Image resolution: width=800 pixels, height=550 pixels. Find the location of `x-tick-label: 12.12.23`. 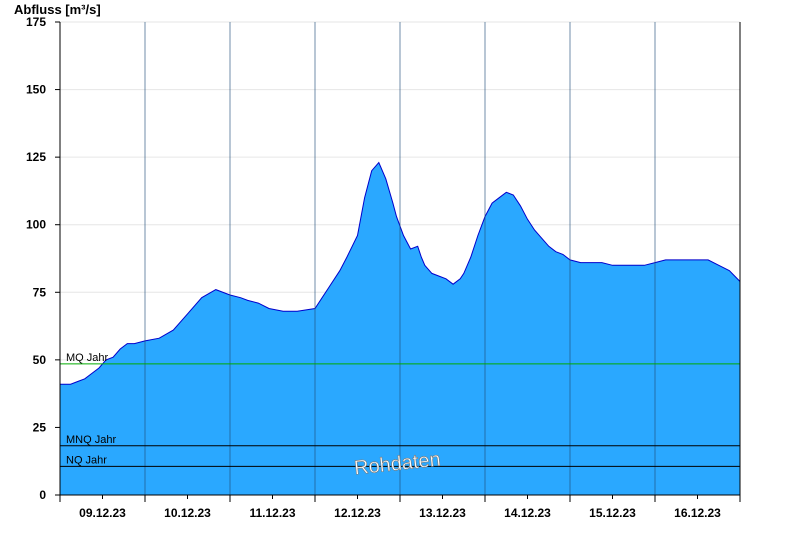

x-tick-label: 12.12.23 is located at coordinates (357, 513).